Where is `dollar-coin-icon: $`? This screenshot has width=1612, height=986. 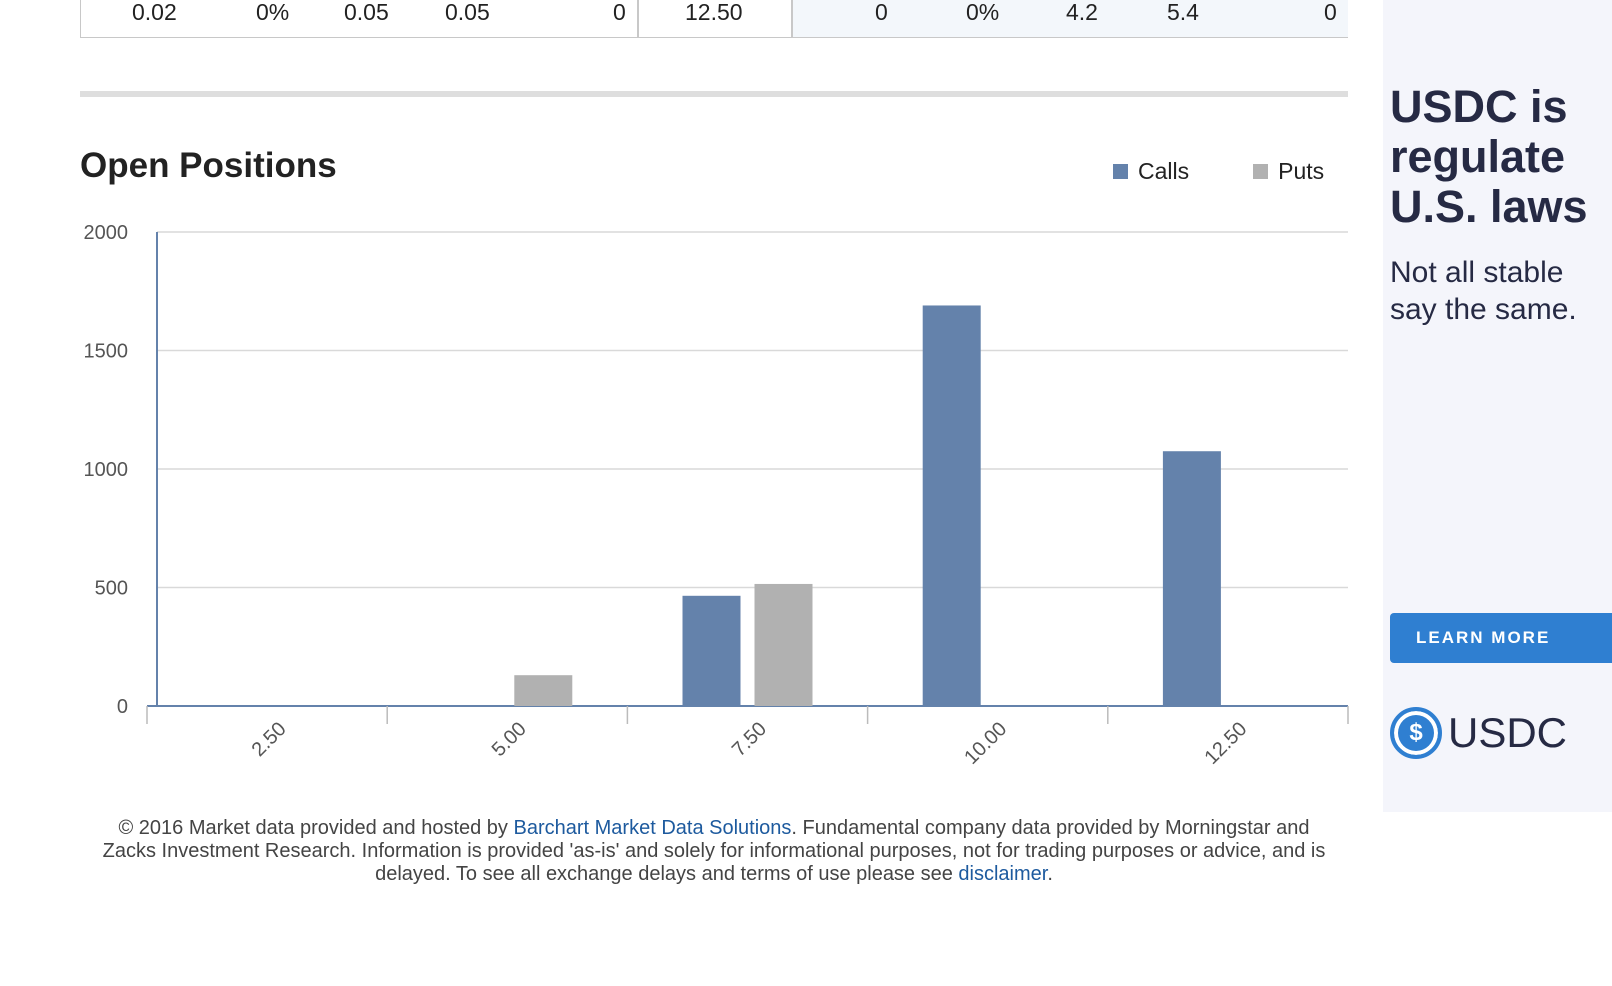
dollar-coin-icon: $ is located at coordinates (1416, 733).